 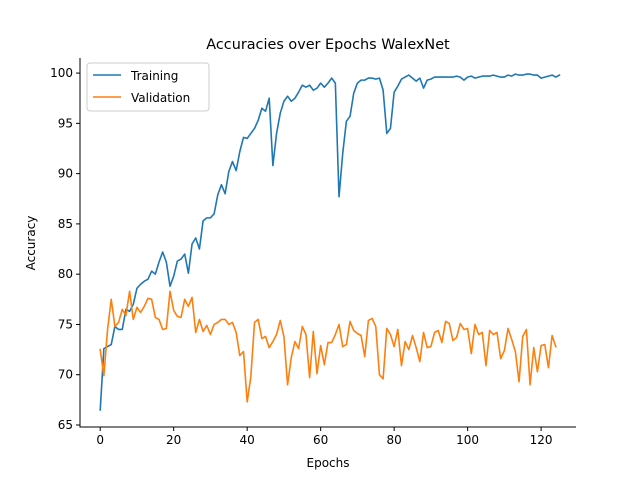 I want to click on chart-title: Accuracies over Epochs WalexNet, so click(x=328, y=45).